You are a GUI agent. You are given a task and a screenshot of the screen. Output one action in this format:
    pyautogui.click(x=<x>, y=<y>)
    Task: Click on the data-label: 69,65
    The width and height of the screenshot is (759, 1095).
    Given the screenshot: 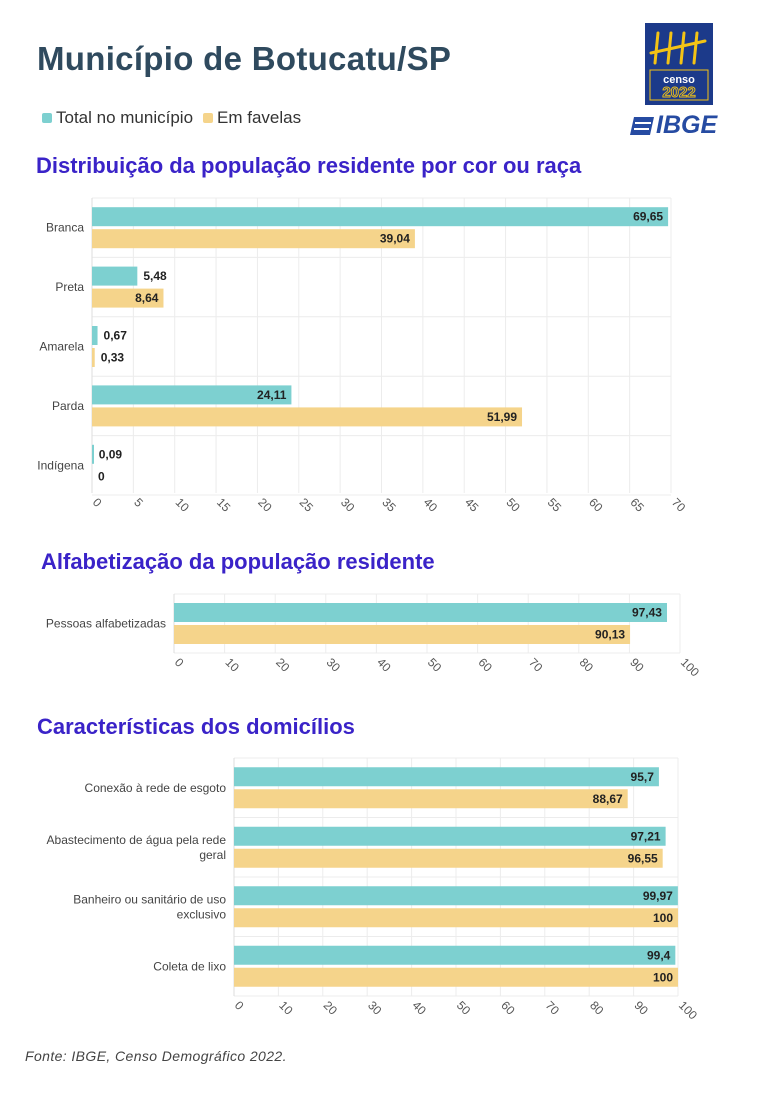 What is the action you would take?
    pyautogui.click(x=648, y=217)
    